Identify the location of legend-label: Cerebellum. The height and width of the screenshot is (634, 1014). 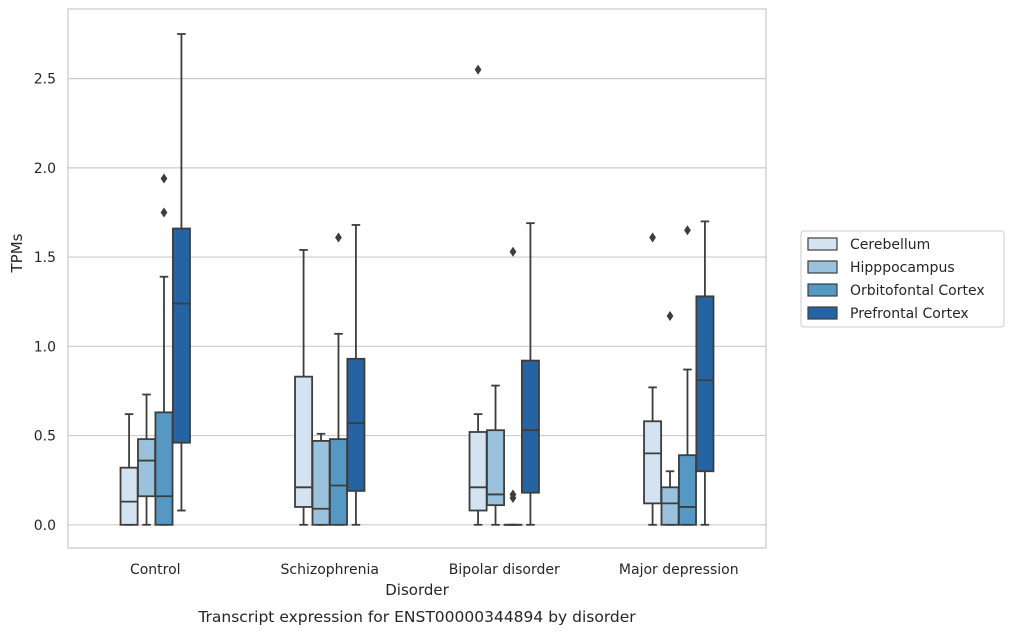
(890, 245).